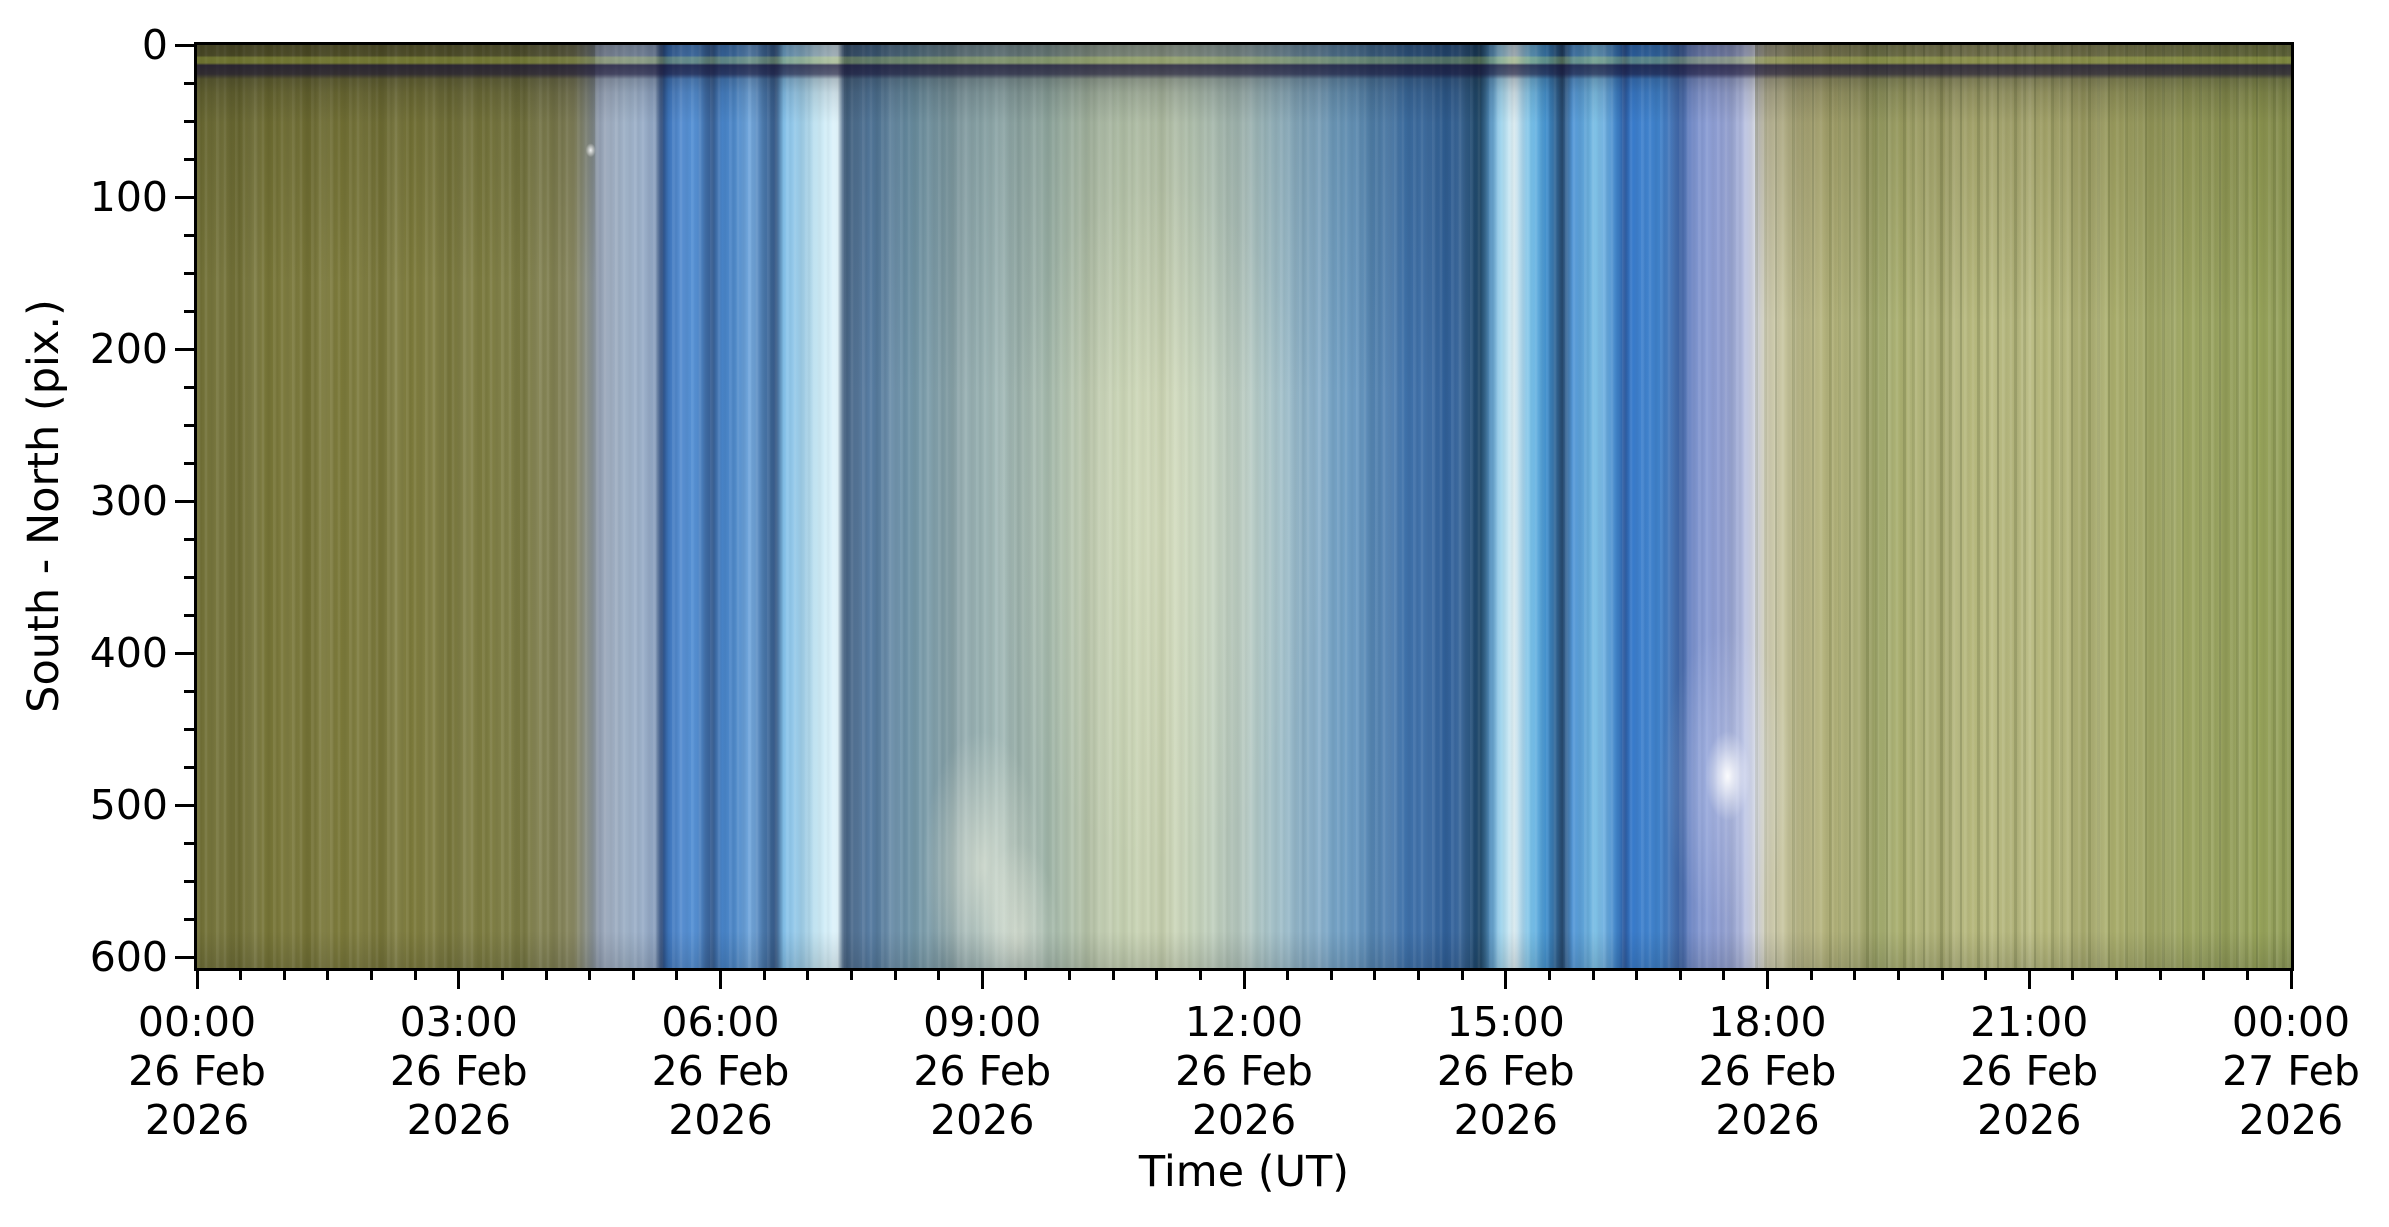 Image resolution: width=2389 pixels, height=1227 pixels. Describe the element at coordinates (128, 197) in the screenshot. I see `y-tick-label: 100` at that location.